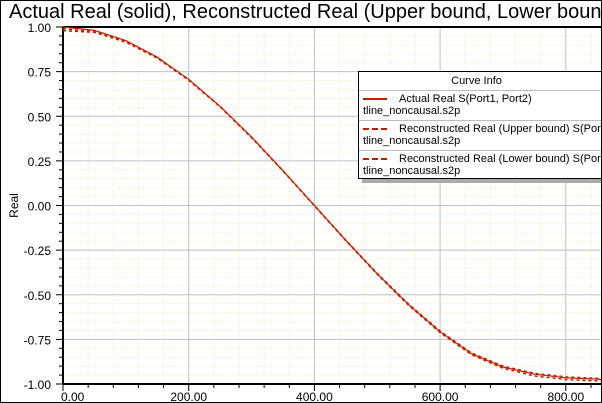 The image size is (602, 403). I want to click on y-tick-label: -0.25, so click(38, 251).